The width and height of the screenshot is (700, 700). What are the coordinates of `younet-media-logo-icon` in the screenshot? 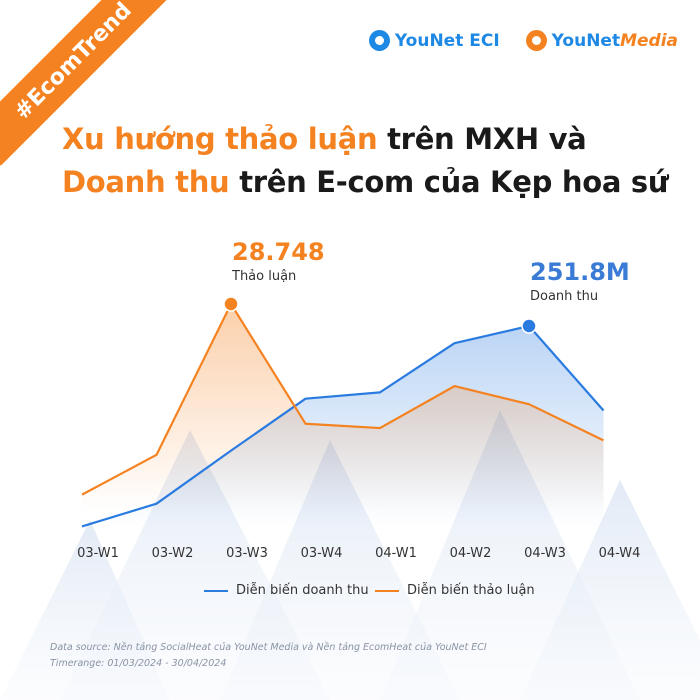 It's located at (536, 40).